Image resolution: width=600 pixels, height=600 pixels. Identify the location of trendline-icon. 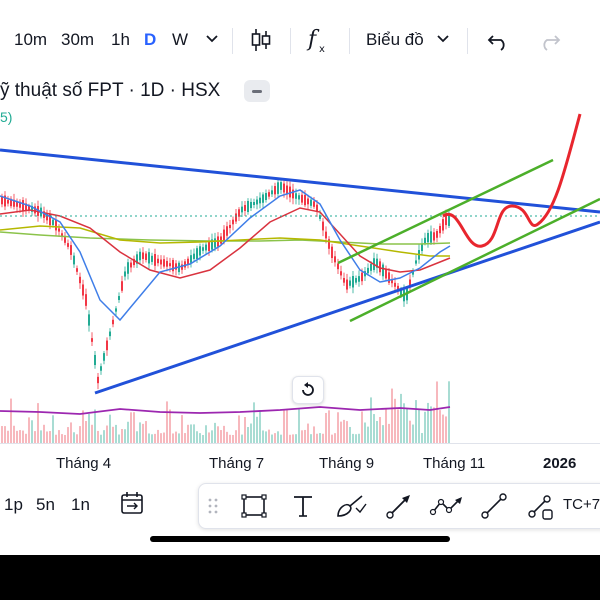
(494, 506).